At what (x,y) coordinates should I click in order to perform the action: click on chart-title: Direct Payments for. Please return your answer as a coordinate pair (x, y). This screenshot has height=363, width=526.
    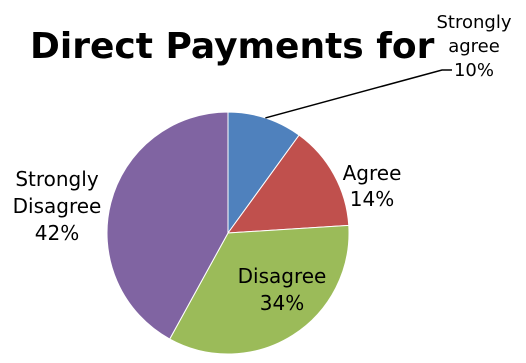
    Looking at the image, I should click on (232, 46).